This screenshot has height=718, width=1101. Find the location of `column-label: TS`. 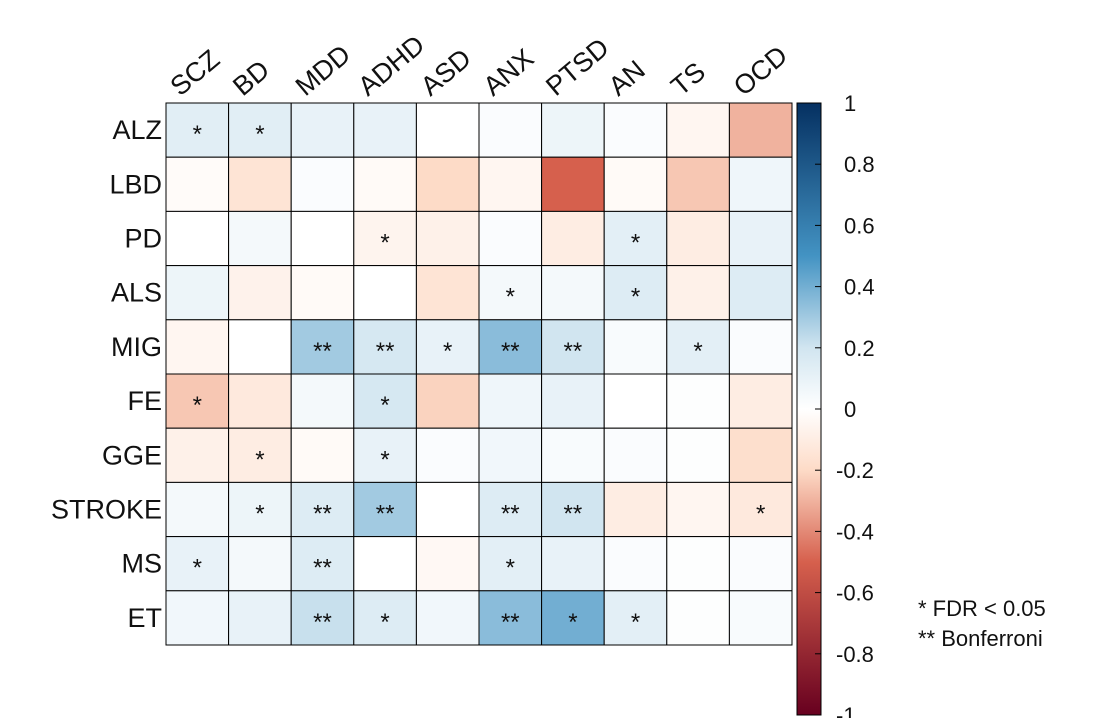

column-label: TS is located at coordinates (688, 78).